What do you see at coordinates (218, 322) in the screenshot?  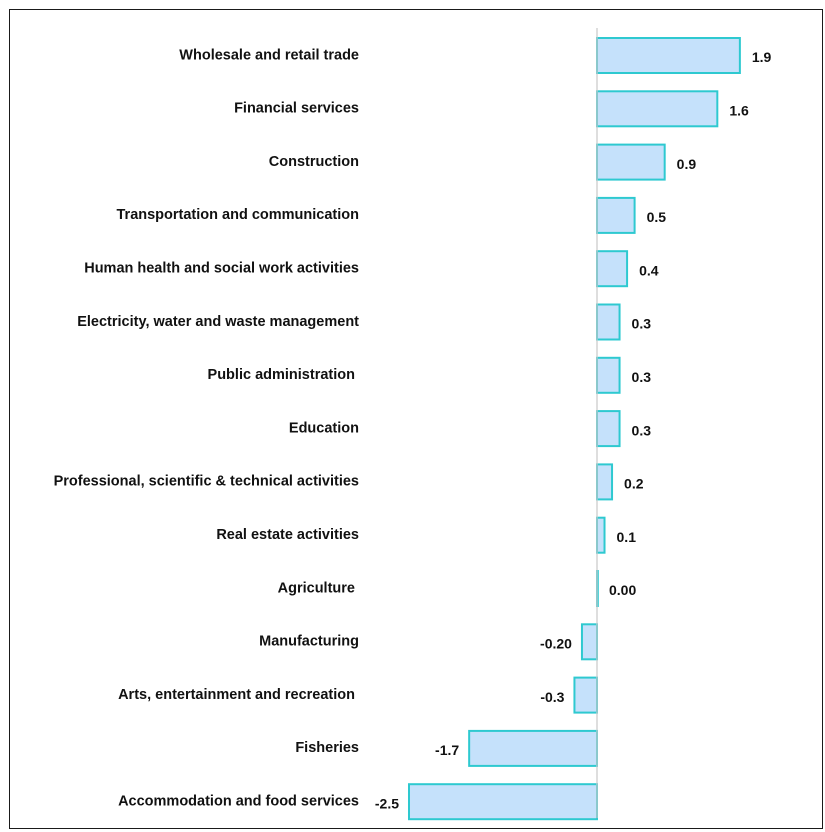 I see `category-label: Electricity, water and waste management` at bounding box center [218, 322].